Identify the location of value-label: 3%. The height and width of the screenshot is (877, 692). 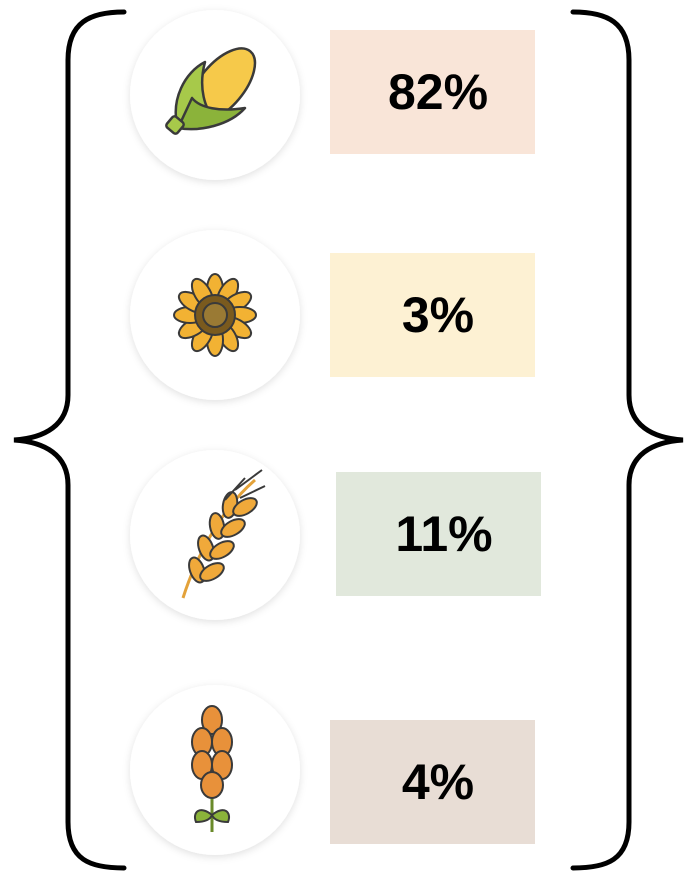
(438, 315).